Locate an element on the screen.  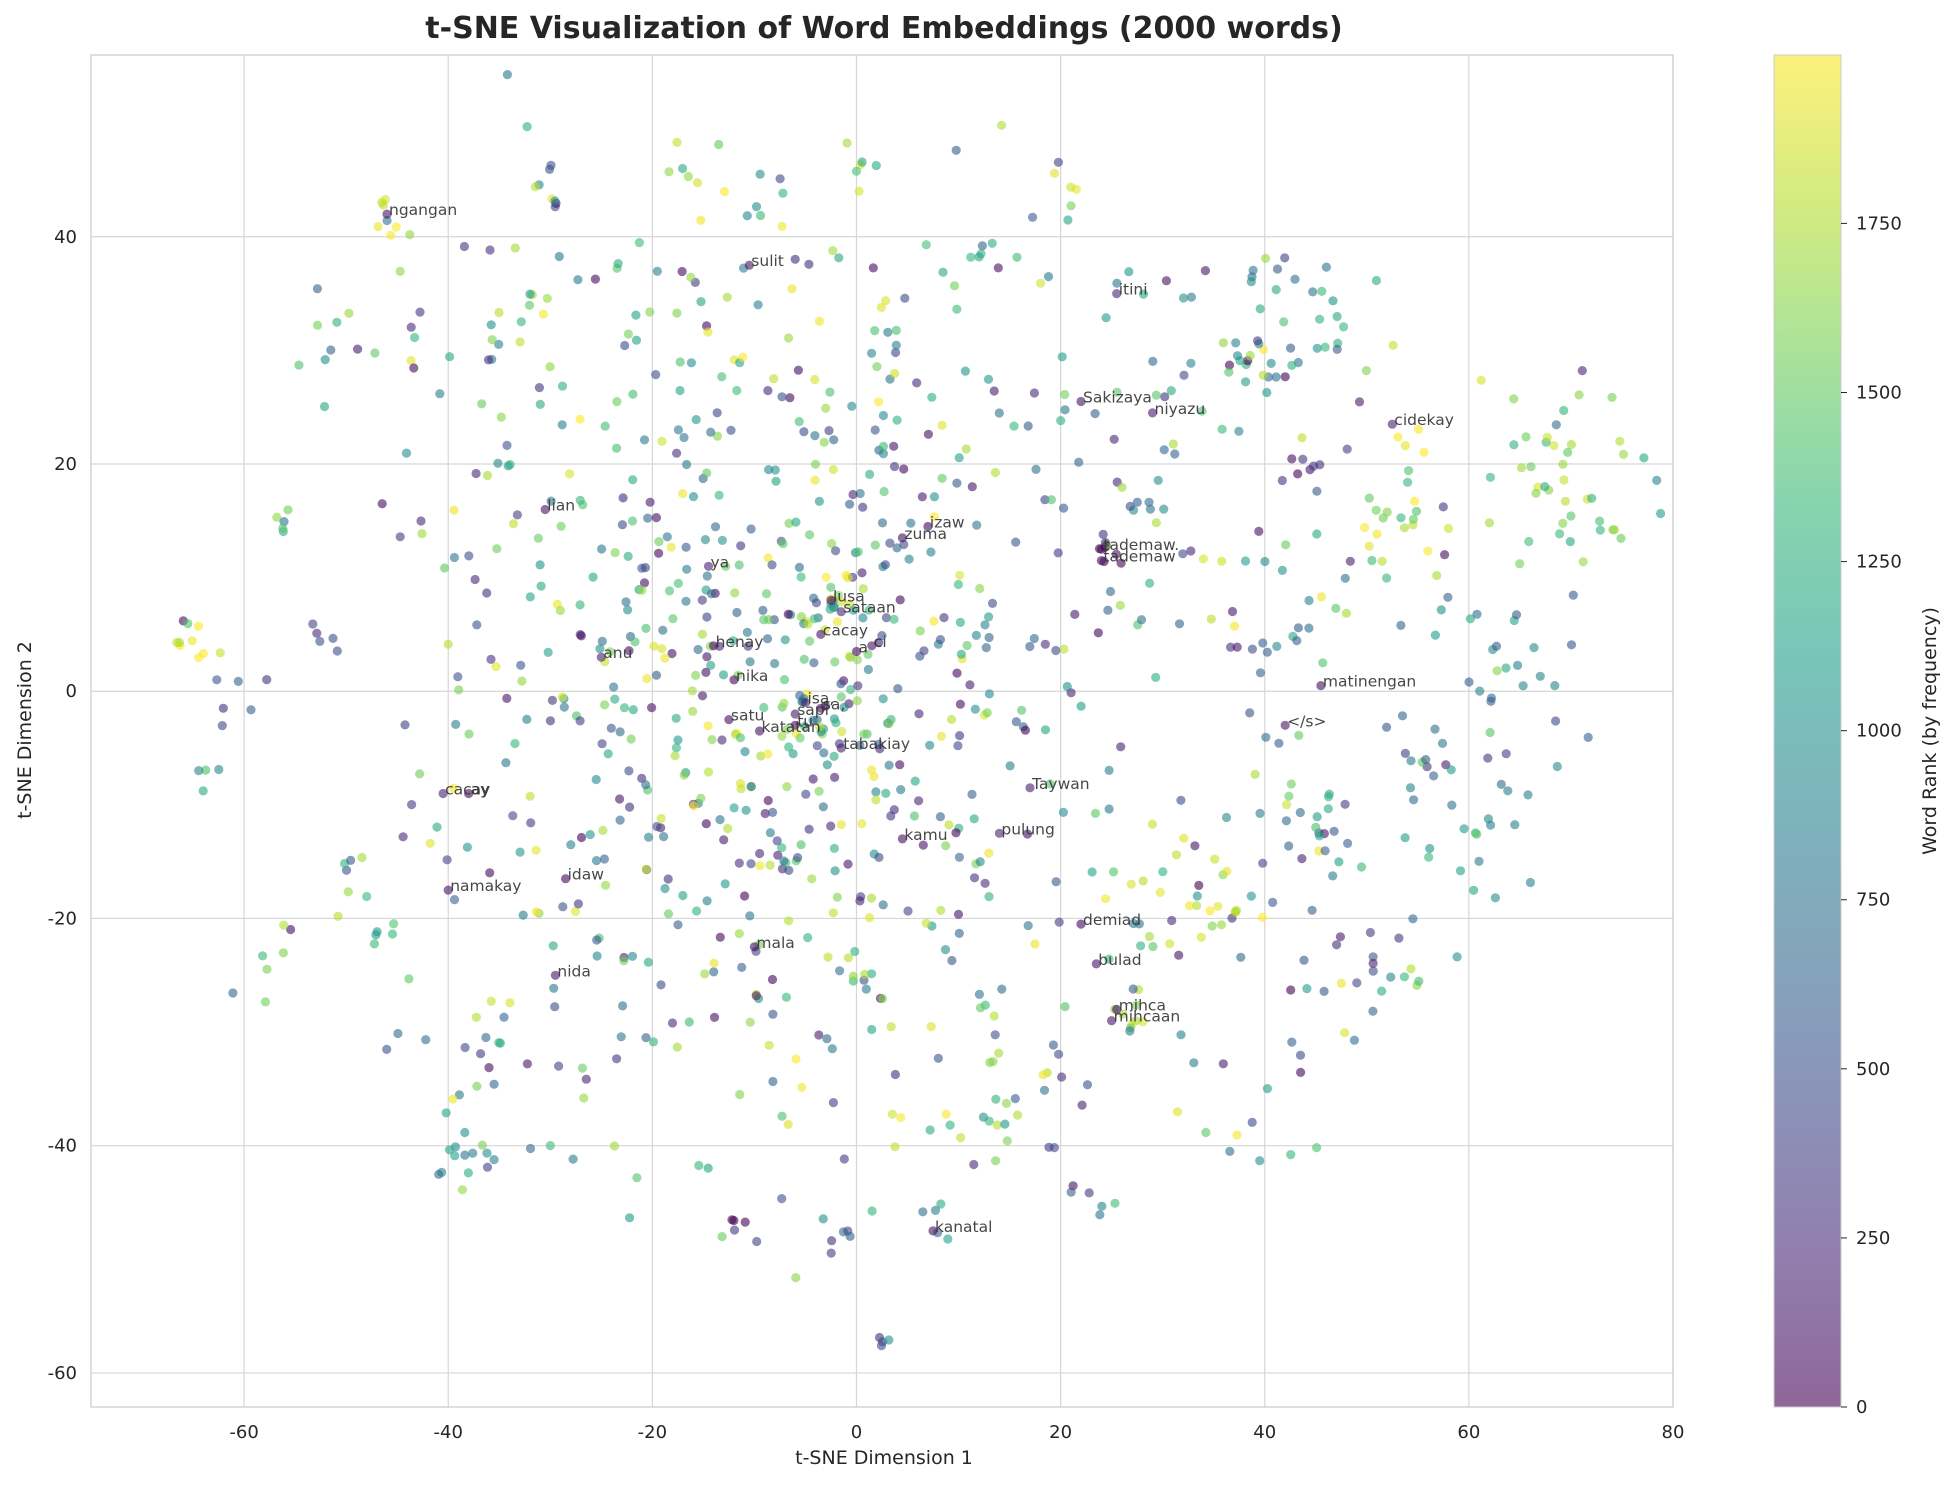
x-tick-label: -20 is located at coordinates (652, 1432).